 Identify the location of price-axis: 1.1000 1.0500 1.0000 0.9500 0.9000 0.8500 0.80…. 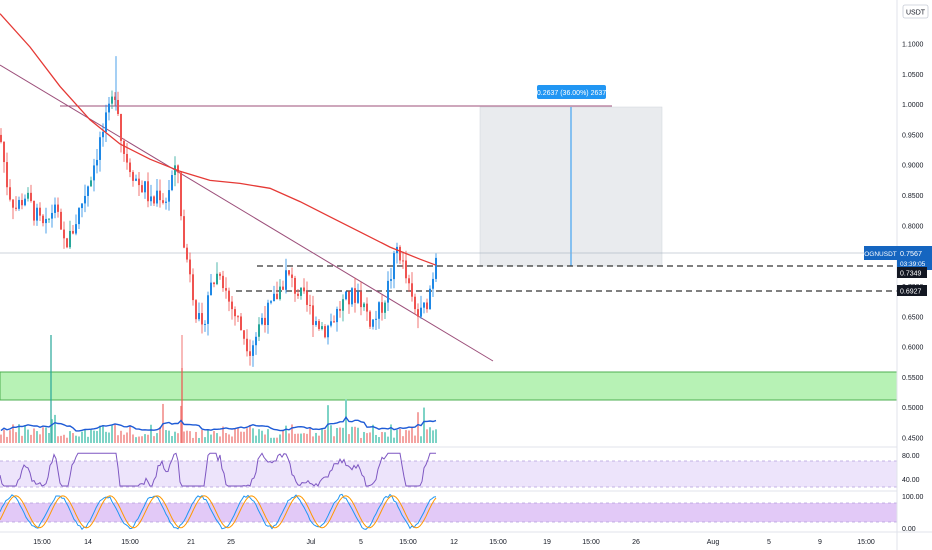
(913, 242).